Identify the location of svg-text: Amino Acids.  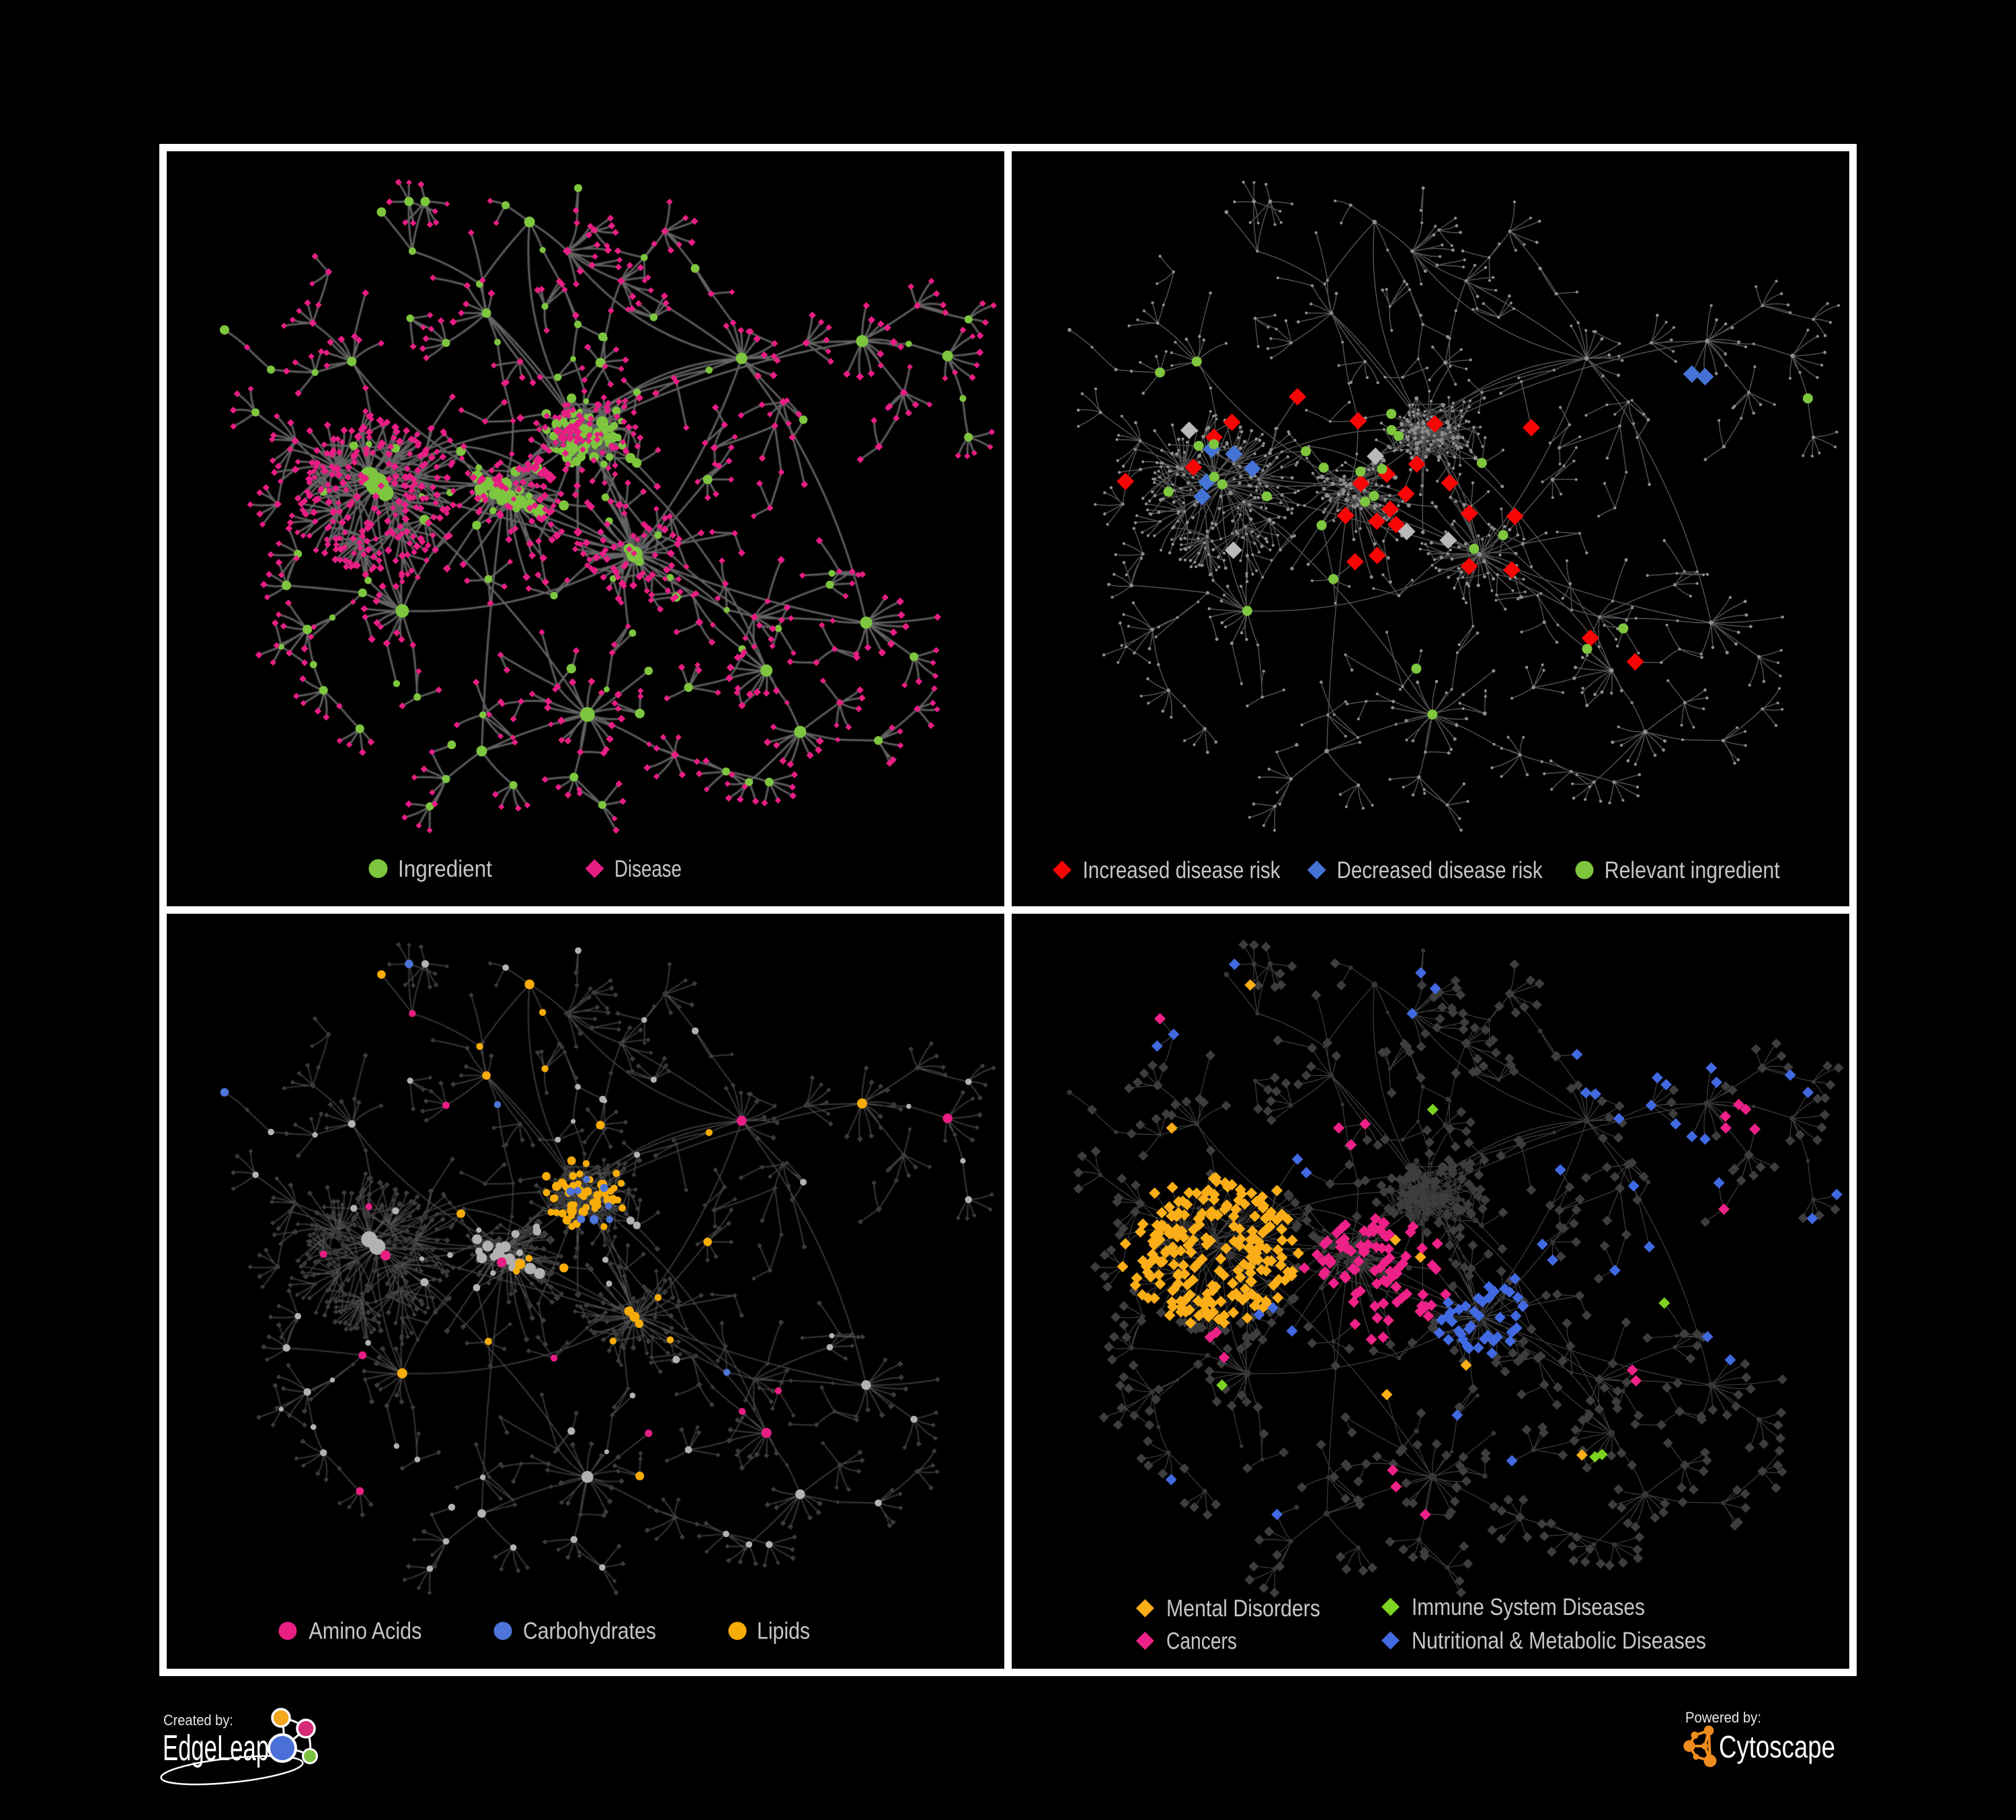
(365, 1631).